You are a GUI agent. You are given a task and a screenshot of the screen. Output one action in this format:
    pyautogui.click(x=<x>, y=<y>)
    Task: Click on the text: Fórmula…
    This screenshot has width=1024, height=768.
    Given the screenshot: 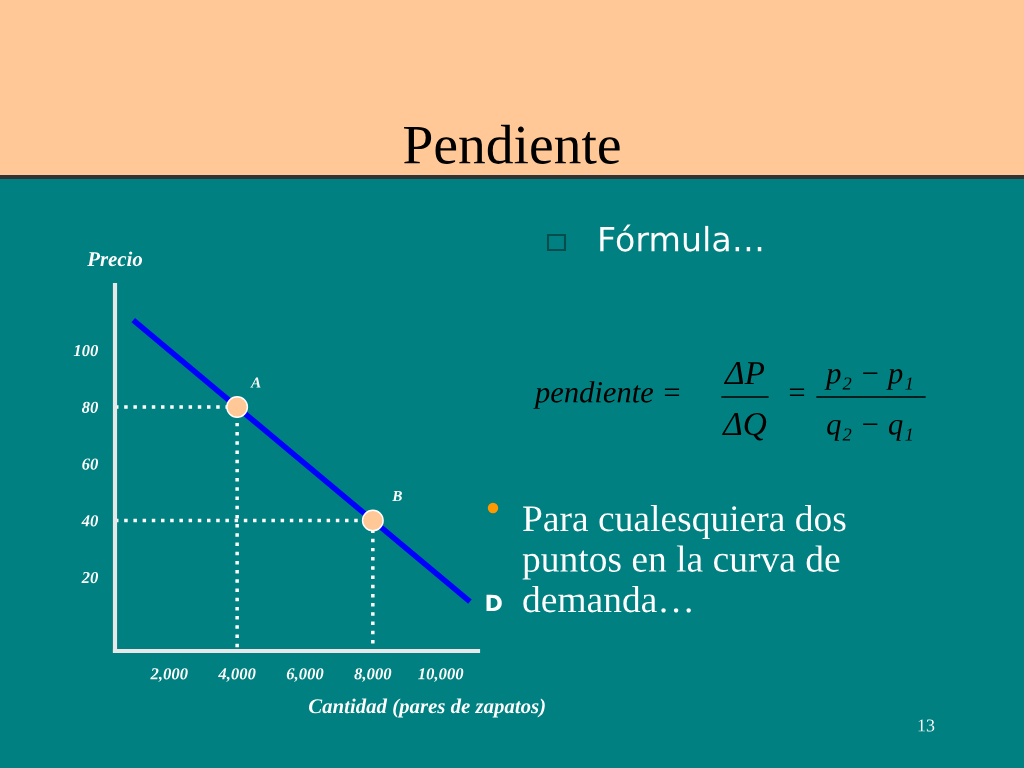 What is the action you would take?
    pyautogui.click(x=681, y=238)
    